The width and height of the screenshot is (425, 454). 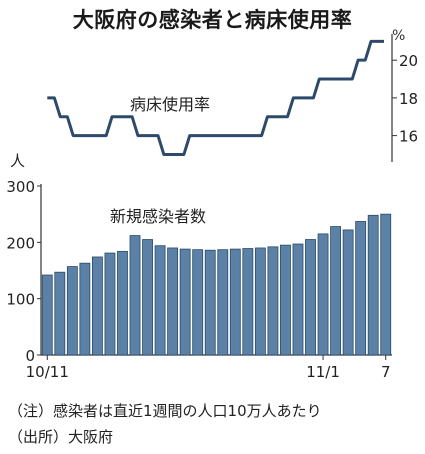 I want to click on line-chart-unit-label: %, so click(x=398, y=36).